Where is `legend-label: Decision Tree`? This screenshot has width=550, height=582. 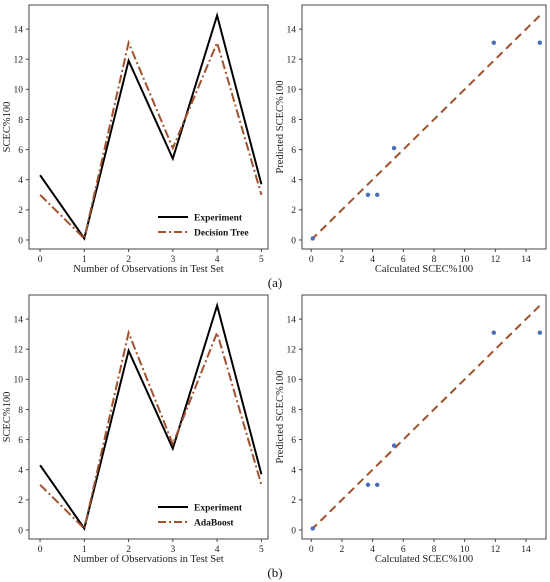
legend-label: Decision Tree is located at coordinates (221, 234).